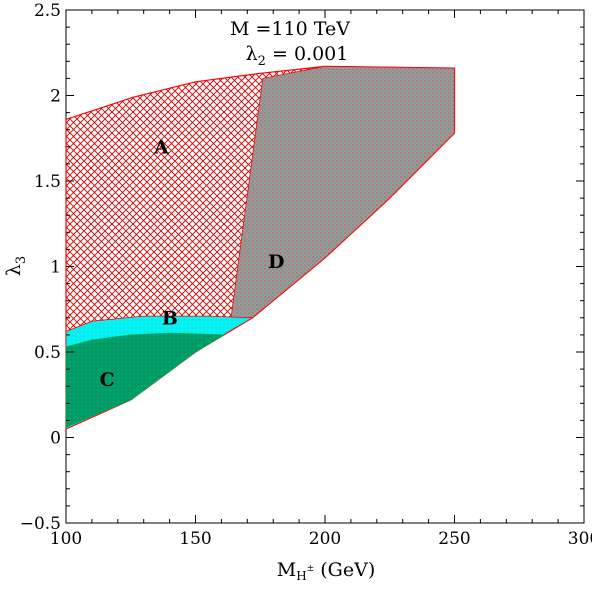  What do you see at coordinates (21, 260) in the screenshot?
I see `y-axis-label-sub: 3` at bounding box center [21, 260].